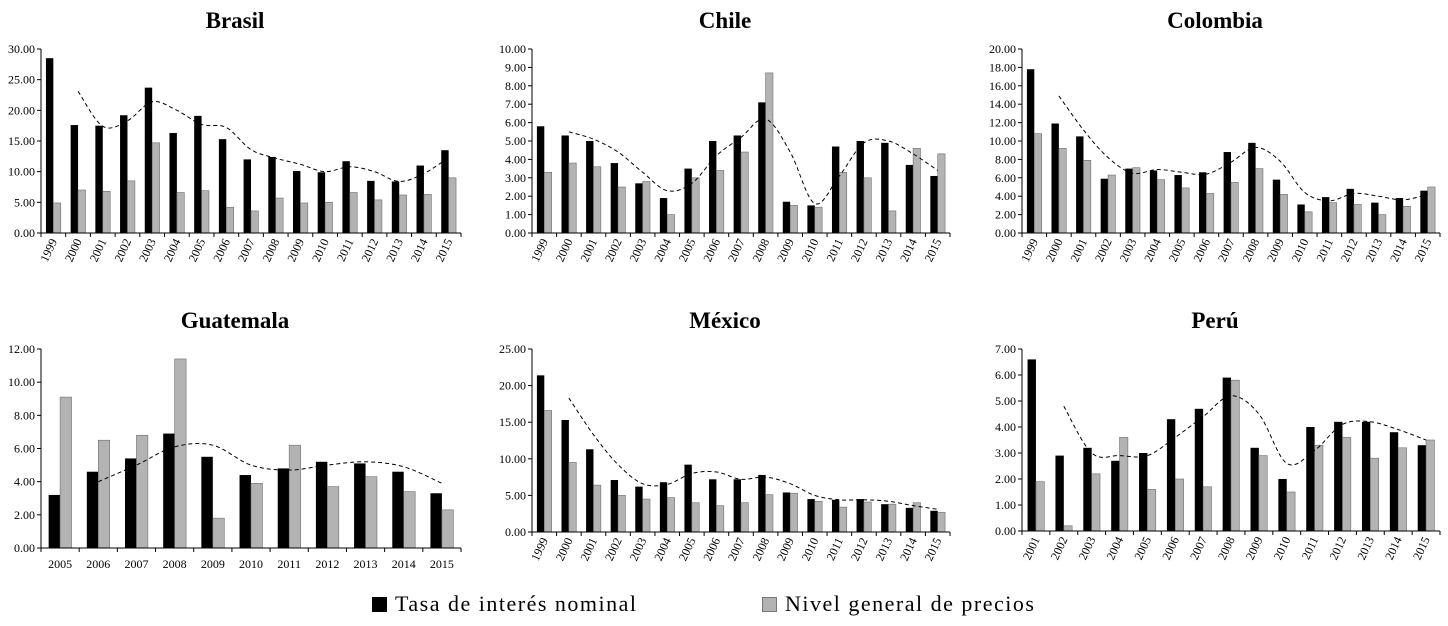 The width and height of the screenshot is (1448, 626). Describe the element at coordinates (1078, 250) in the screenshot. I see `x-tick-label: 2001` at that location.